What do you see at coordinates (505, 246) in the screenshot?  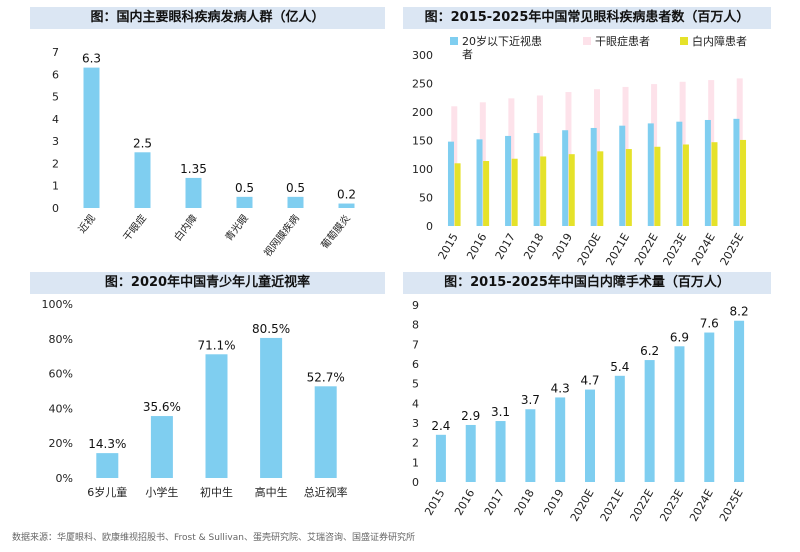 I see `undefined-x-tick-label: 2017` at bounding box center [505, 246].